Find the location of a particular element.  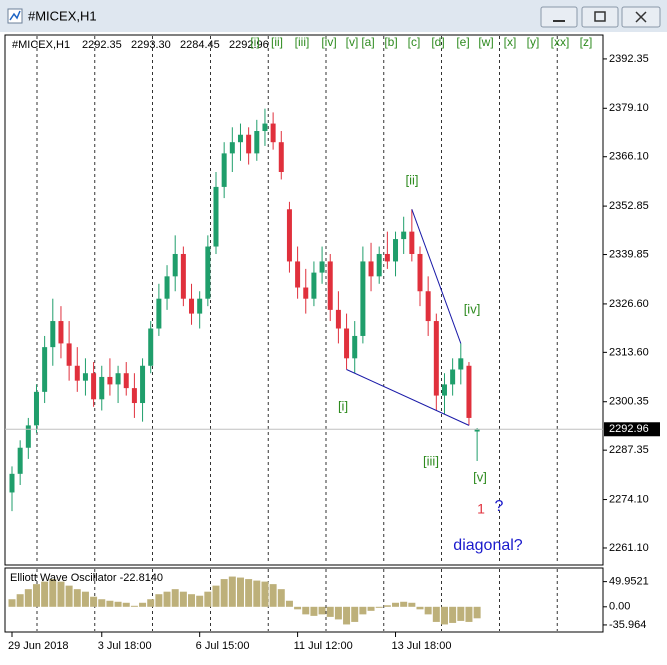

y-tick-label: 2313.60 is located at coordinates (629, 352).